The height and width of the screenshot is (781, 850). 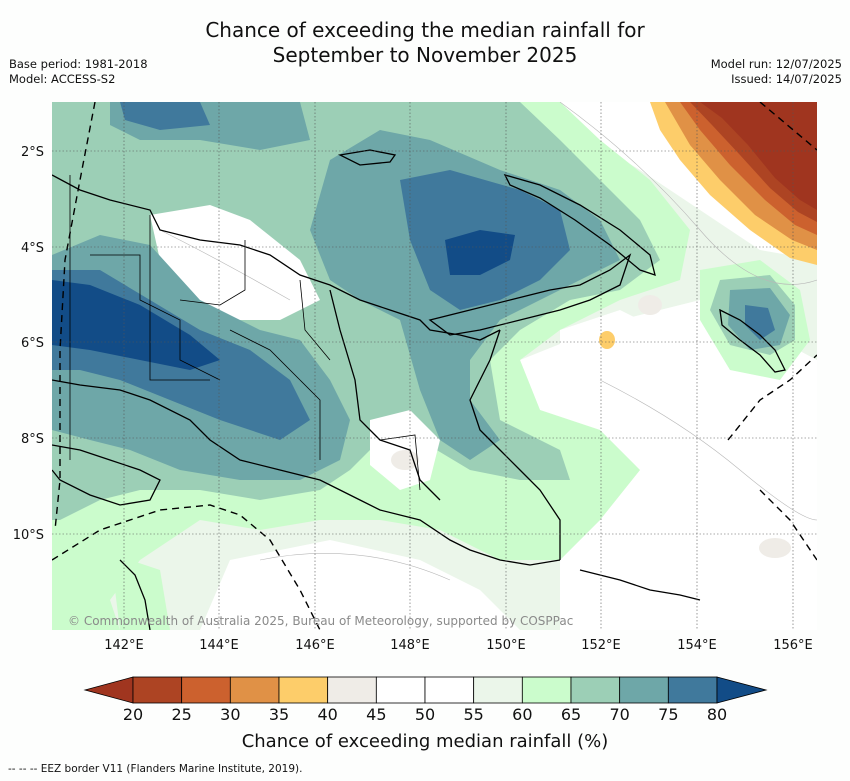 I want to click on white-pocket-west, so click(x=235, y=262).